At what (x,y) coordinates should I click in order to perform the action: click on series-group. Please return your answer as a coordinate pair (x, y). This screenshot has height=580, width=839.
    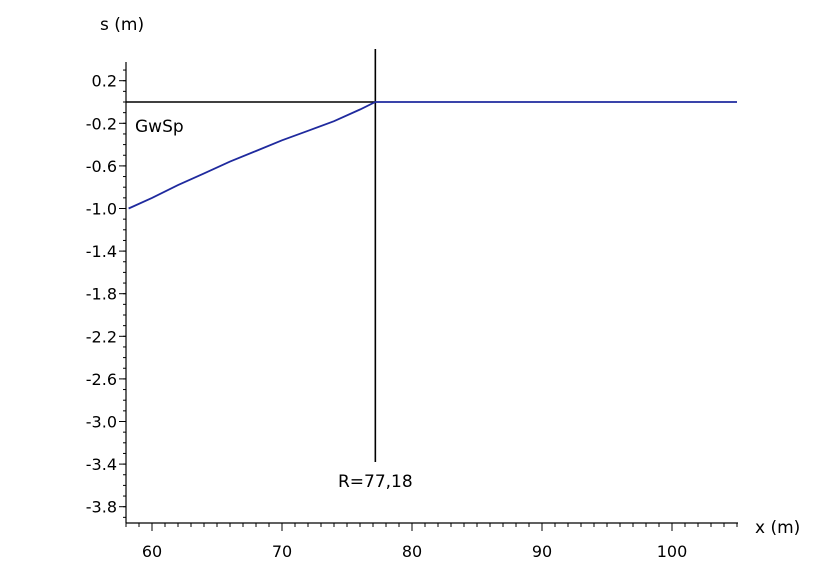
    Looking at the image, I should click on (432, 155).